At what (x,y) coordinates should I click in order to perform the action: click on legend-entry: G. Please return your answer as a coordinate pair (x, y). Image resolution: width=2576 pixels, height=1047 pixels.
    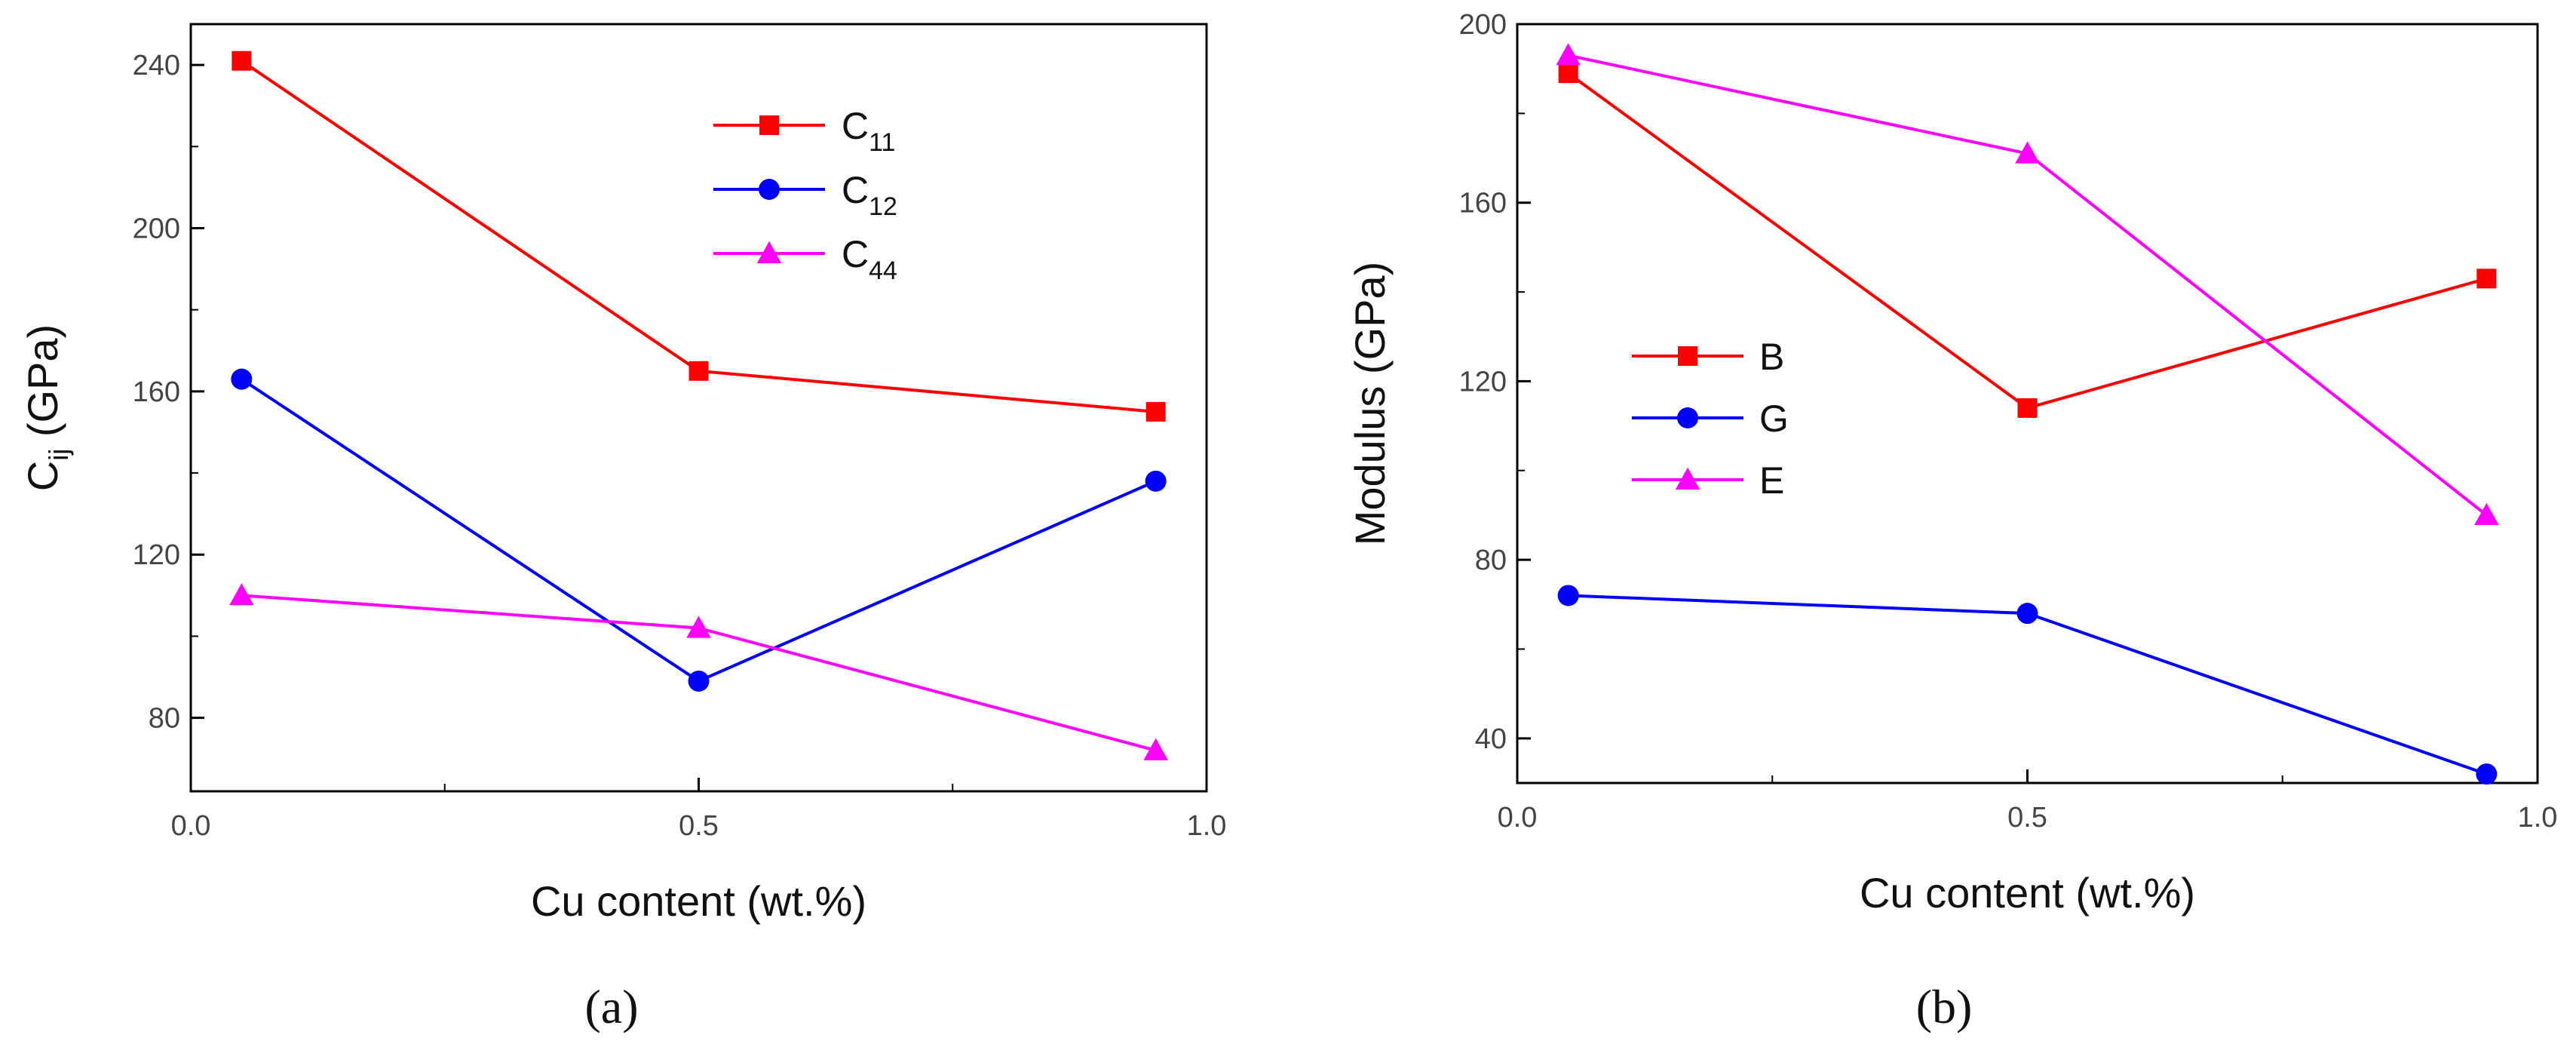
    Looking at the image, I should click on (1710, 419).